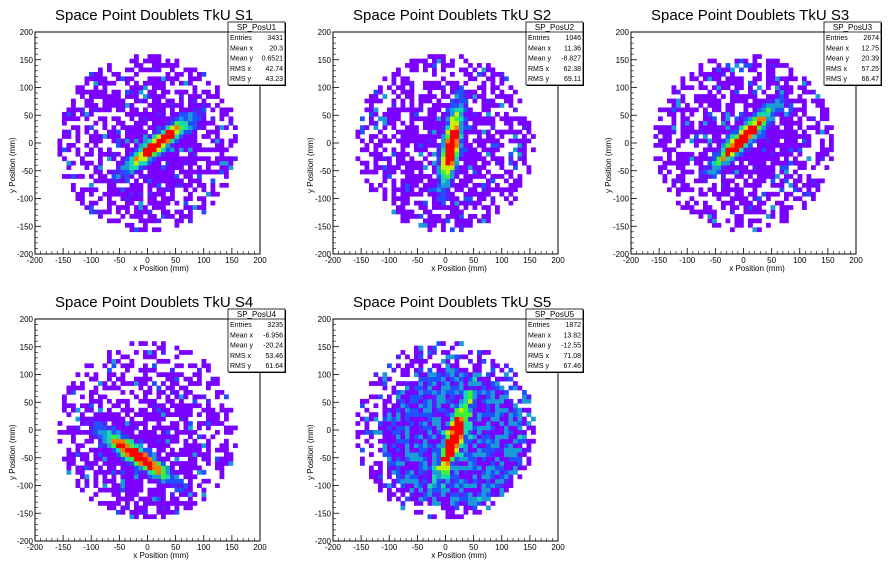 Image resolution: width=896 pixels, height=574 pixels. I want to click on stats-row-label: Entries, so click(241, 38).